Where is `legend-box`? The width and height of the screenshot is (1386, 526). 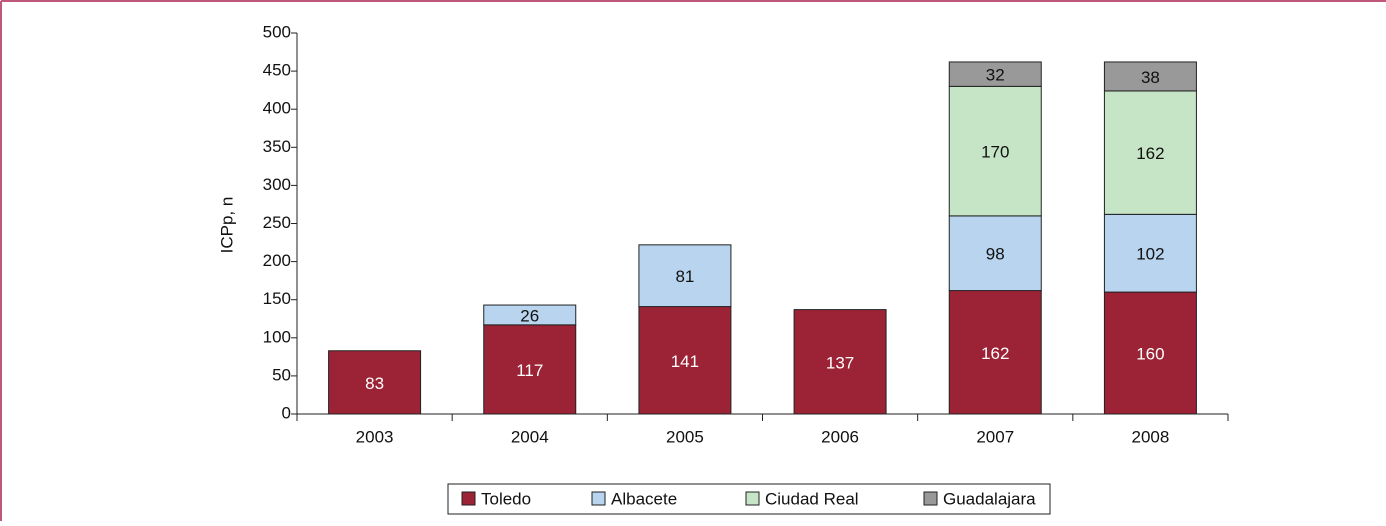
legend-box is located at coordinates (749, 499).